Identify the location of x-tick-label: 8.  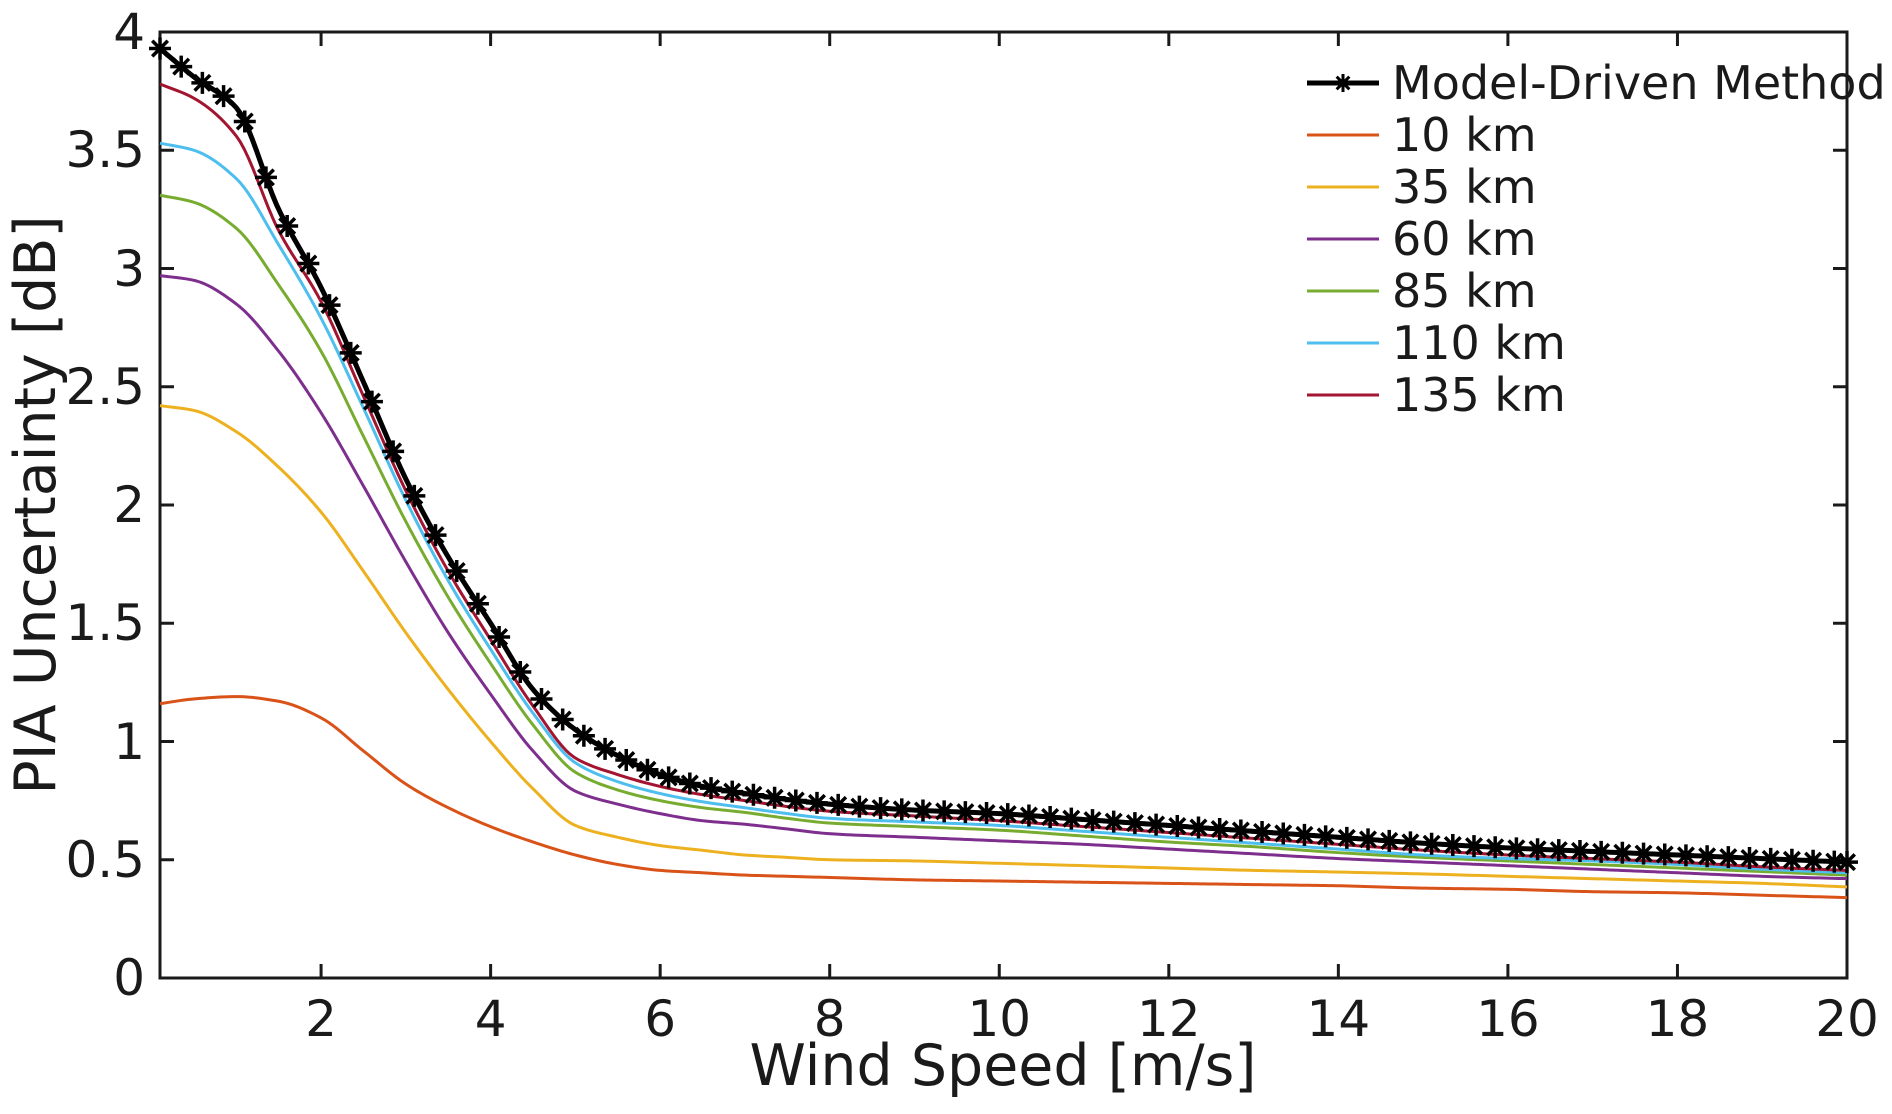
(829, 1019).